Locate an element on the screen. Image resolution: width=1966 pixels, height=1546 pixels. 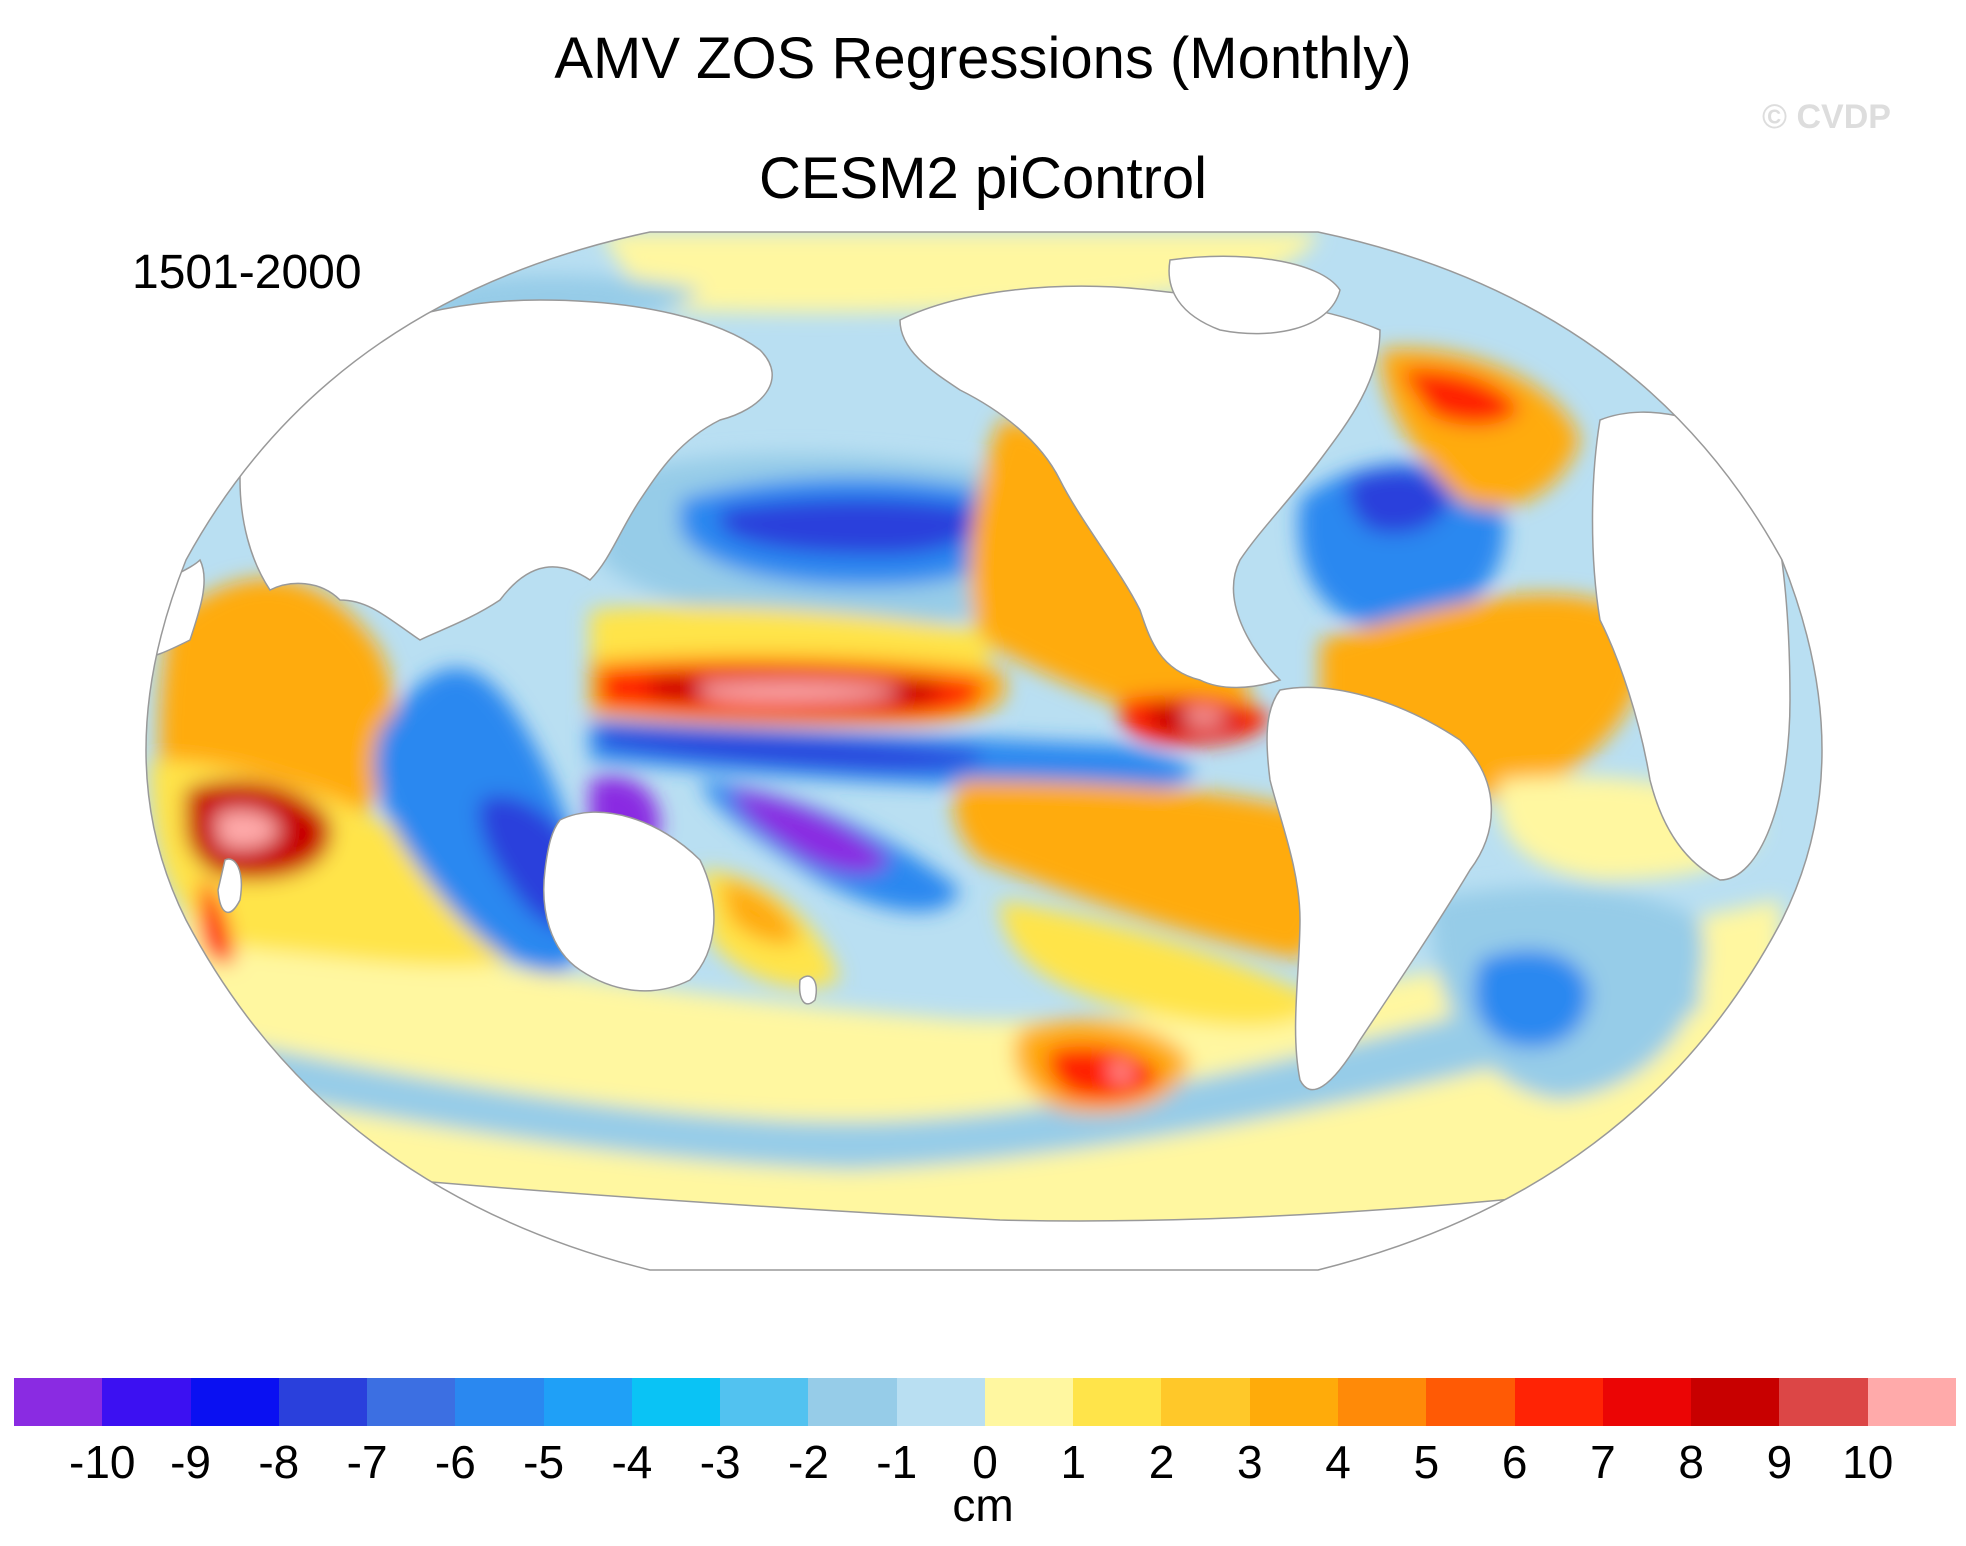
south-atlantic-mid-blue is located at coordinates (1532, 999).